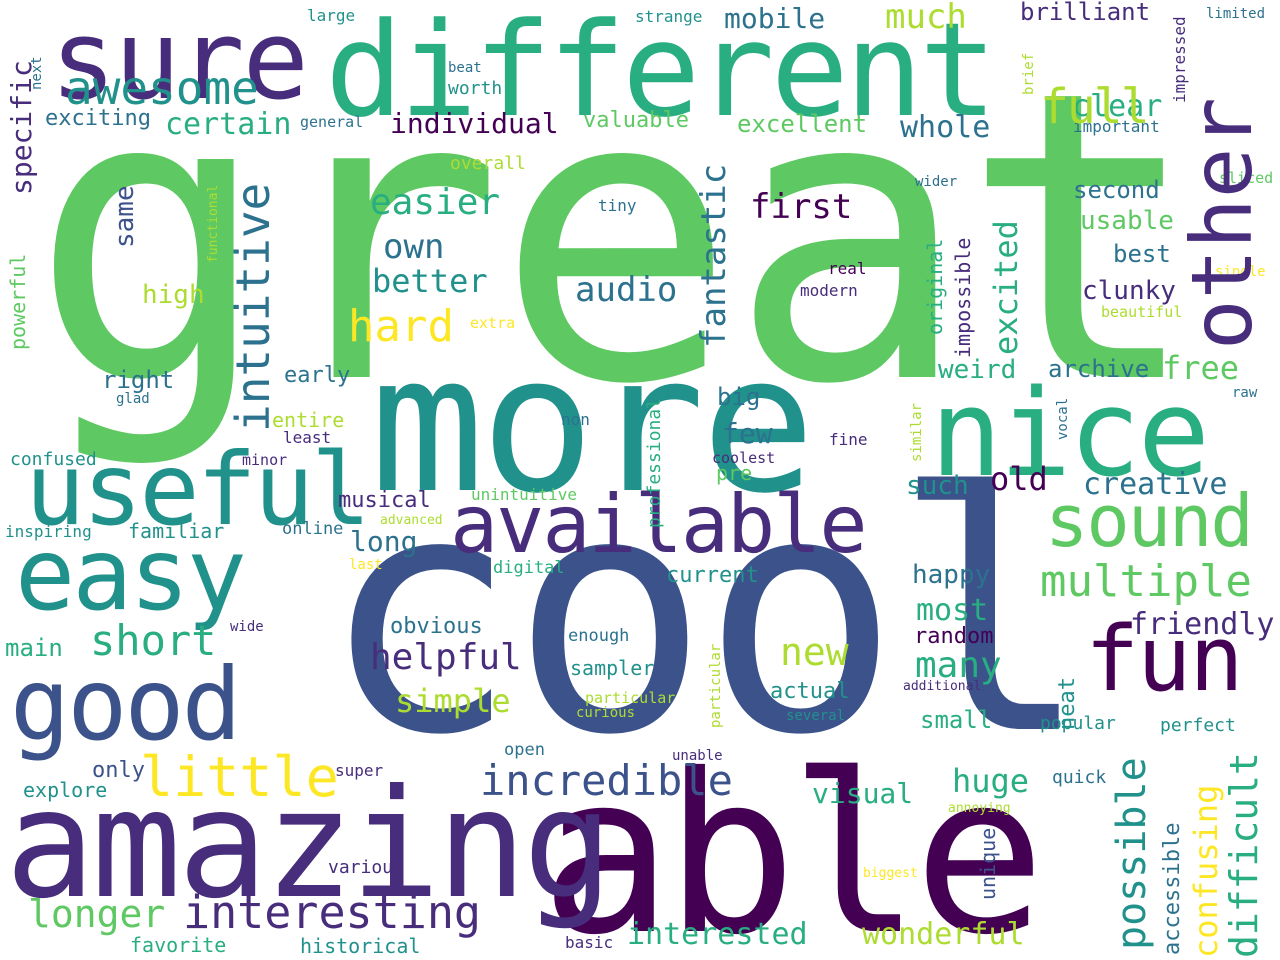 The image size is (1280, 960). Describe the element at coordinates (118, 770) in the screenshot. I see `word-only: only` at that location.